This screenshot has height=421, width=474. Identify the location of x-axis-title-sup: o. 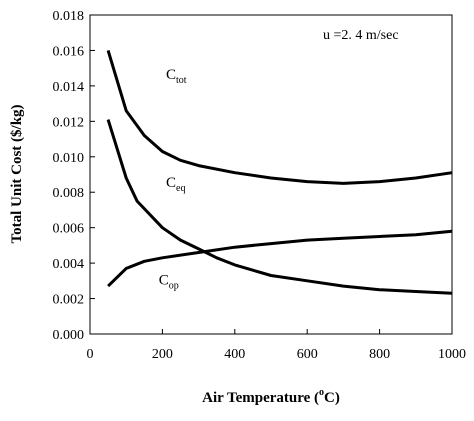
(321, 392).